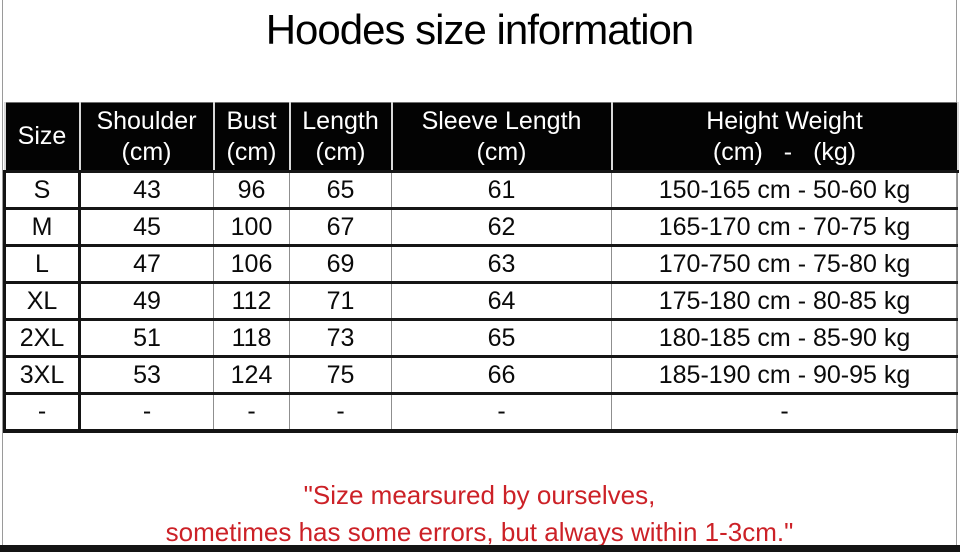  Describe the element at coordinates (784, 301) in the screenshot. I see `table-cell: 175-180 cm - 80-85 kg` at that location.